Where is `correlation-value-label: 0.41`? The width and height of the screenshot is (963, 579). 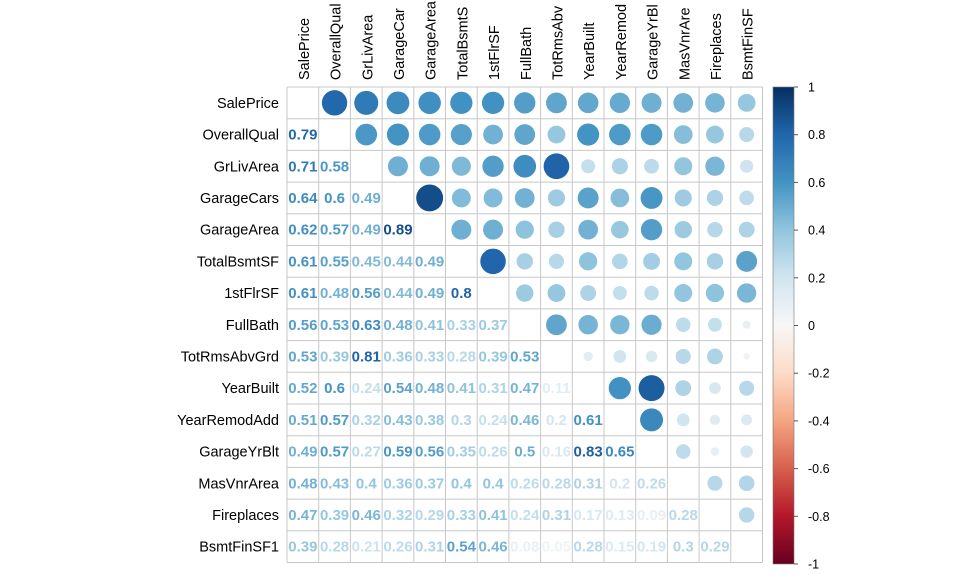 correlation-value-label: 0.41 is located at coordinates (461, 388).